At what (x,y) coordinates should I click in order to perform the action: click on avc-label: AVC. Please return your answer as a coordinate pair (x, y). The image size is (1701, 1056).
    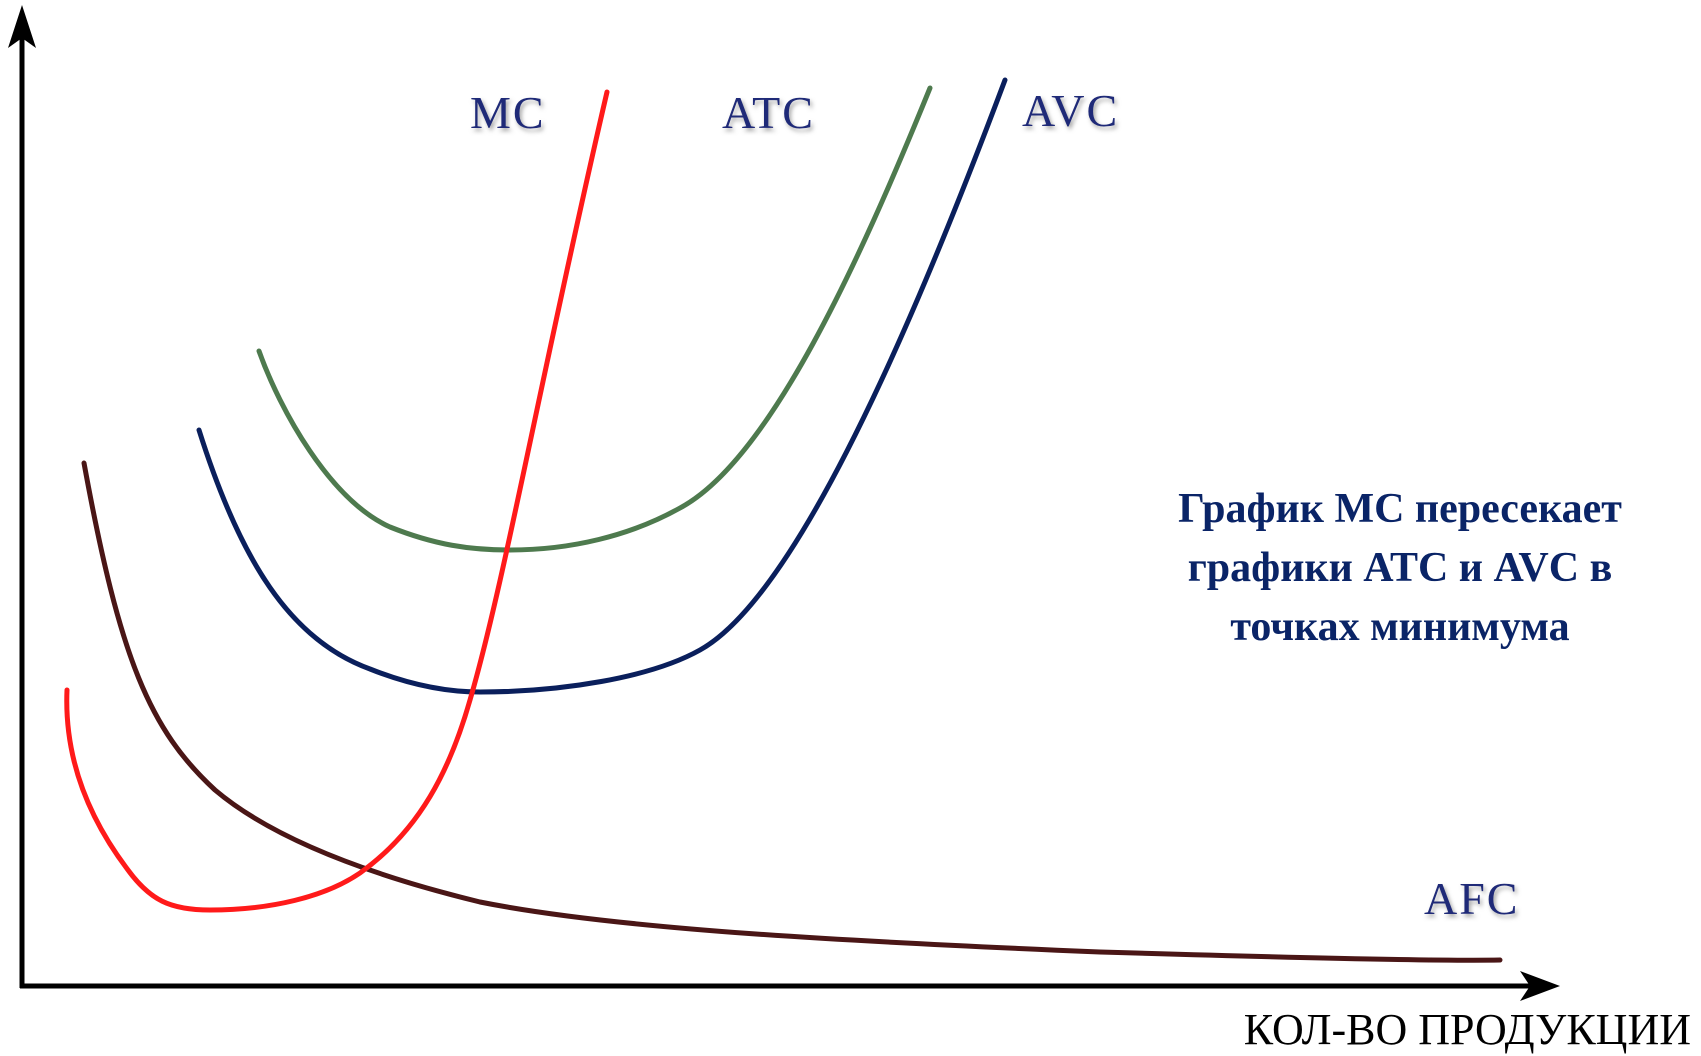
    Looking at the image, I should click on (1071, 110).